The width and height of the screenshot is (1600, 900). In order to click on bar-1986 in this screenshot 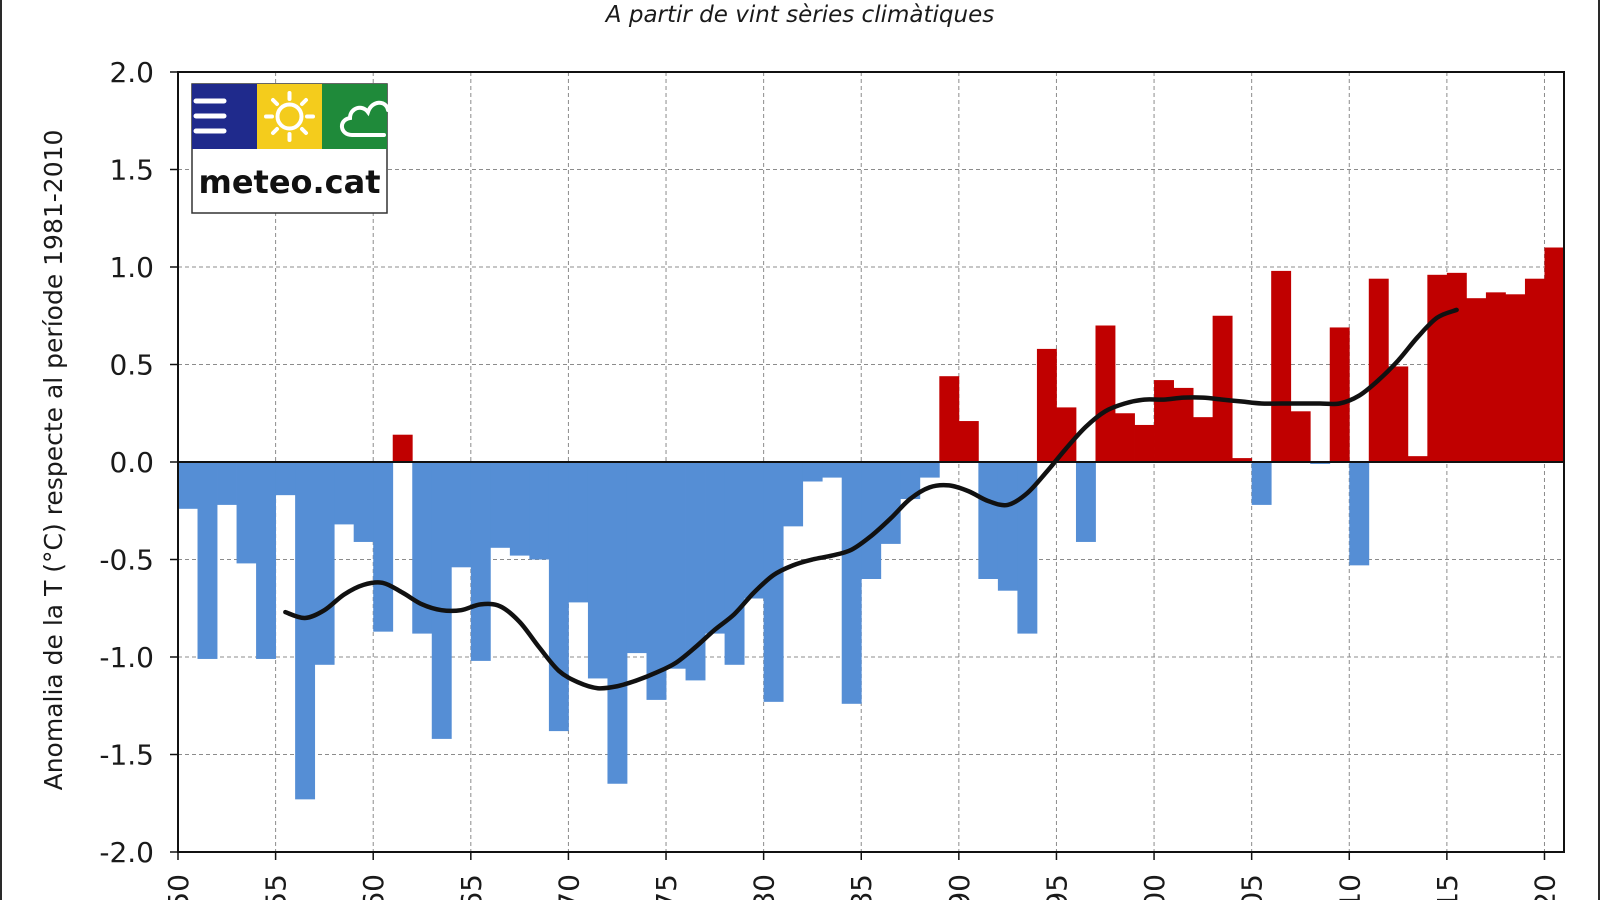, I will do `click(890, 503)`.